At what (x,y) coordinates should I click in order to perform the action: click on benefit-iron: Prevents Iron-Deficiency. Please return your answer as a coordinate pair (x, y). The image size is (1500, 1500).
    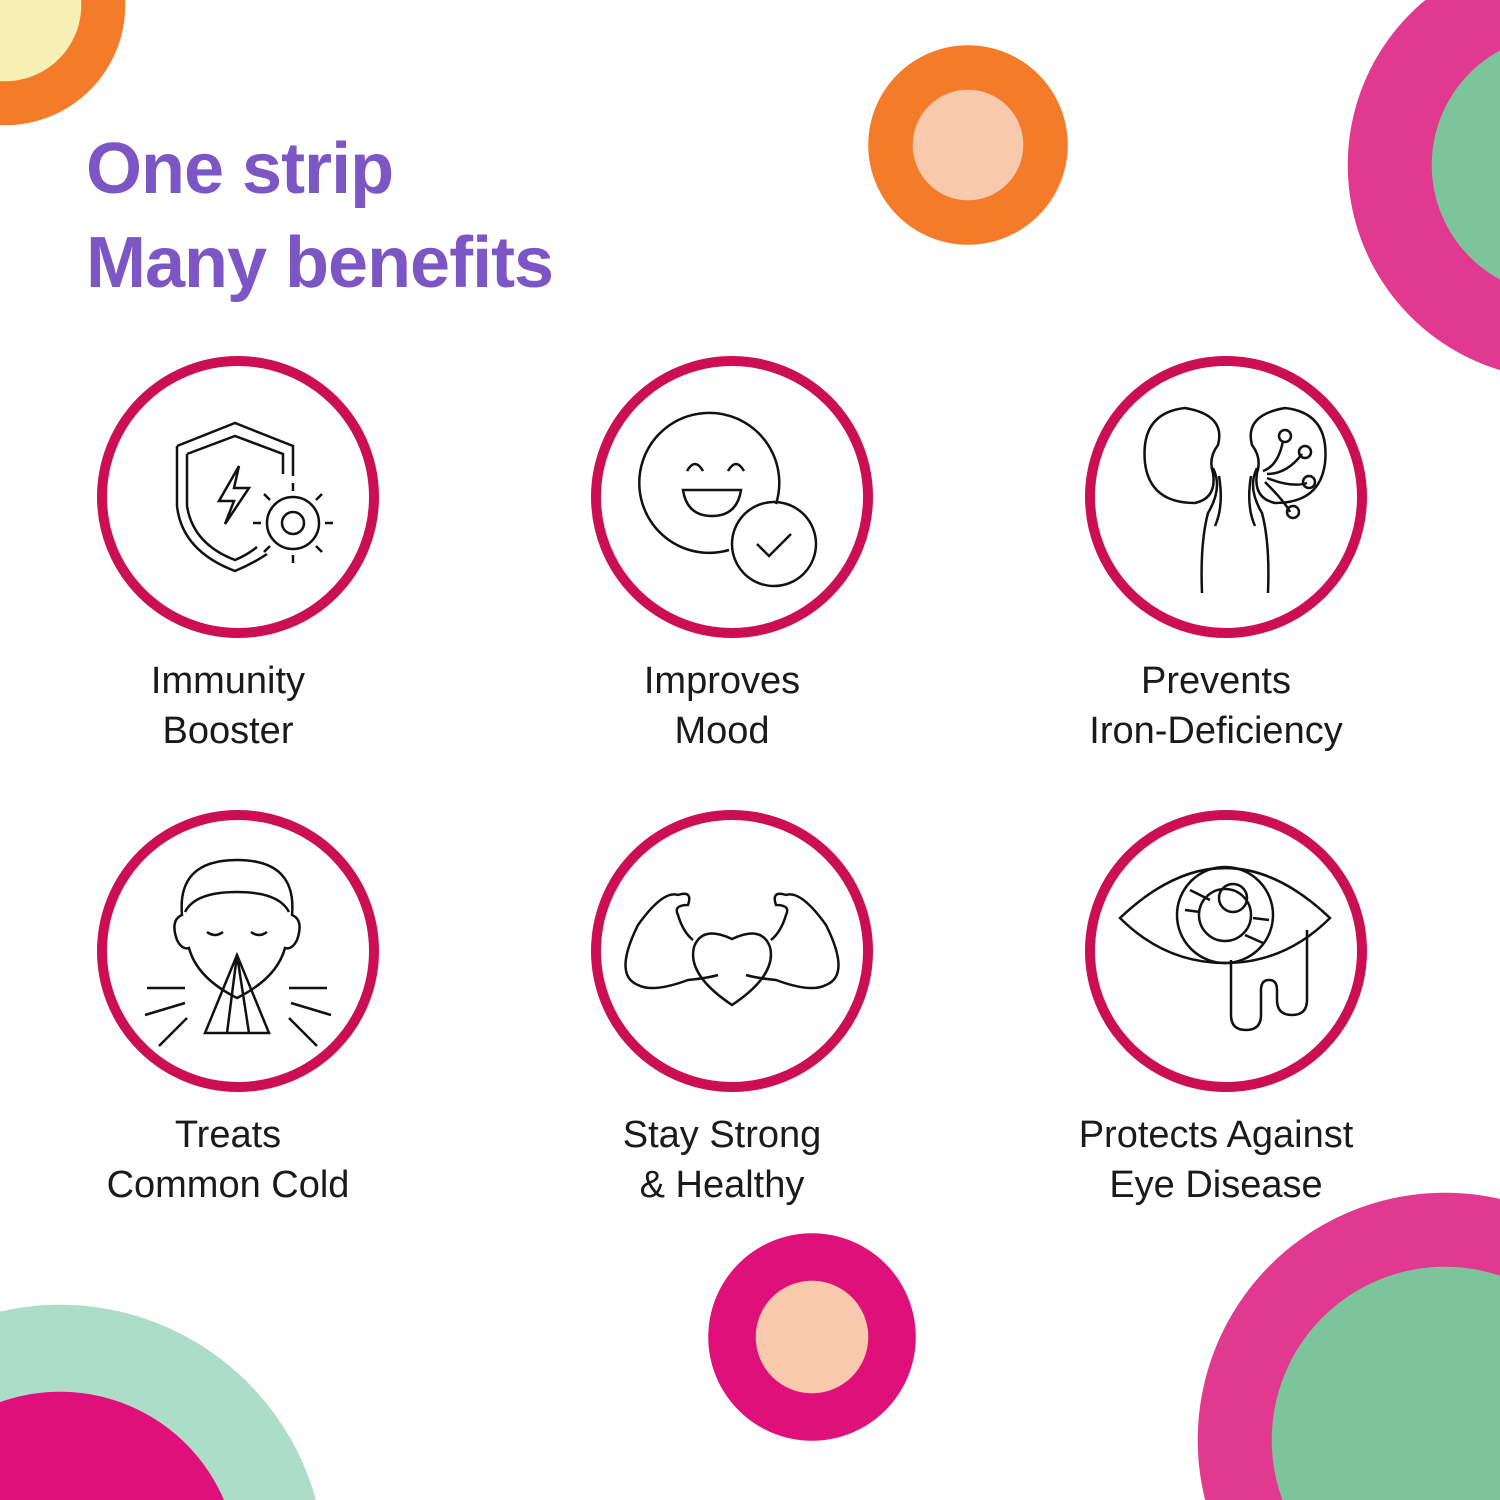
    Looking at the image, I should click on (1216, 556).